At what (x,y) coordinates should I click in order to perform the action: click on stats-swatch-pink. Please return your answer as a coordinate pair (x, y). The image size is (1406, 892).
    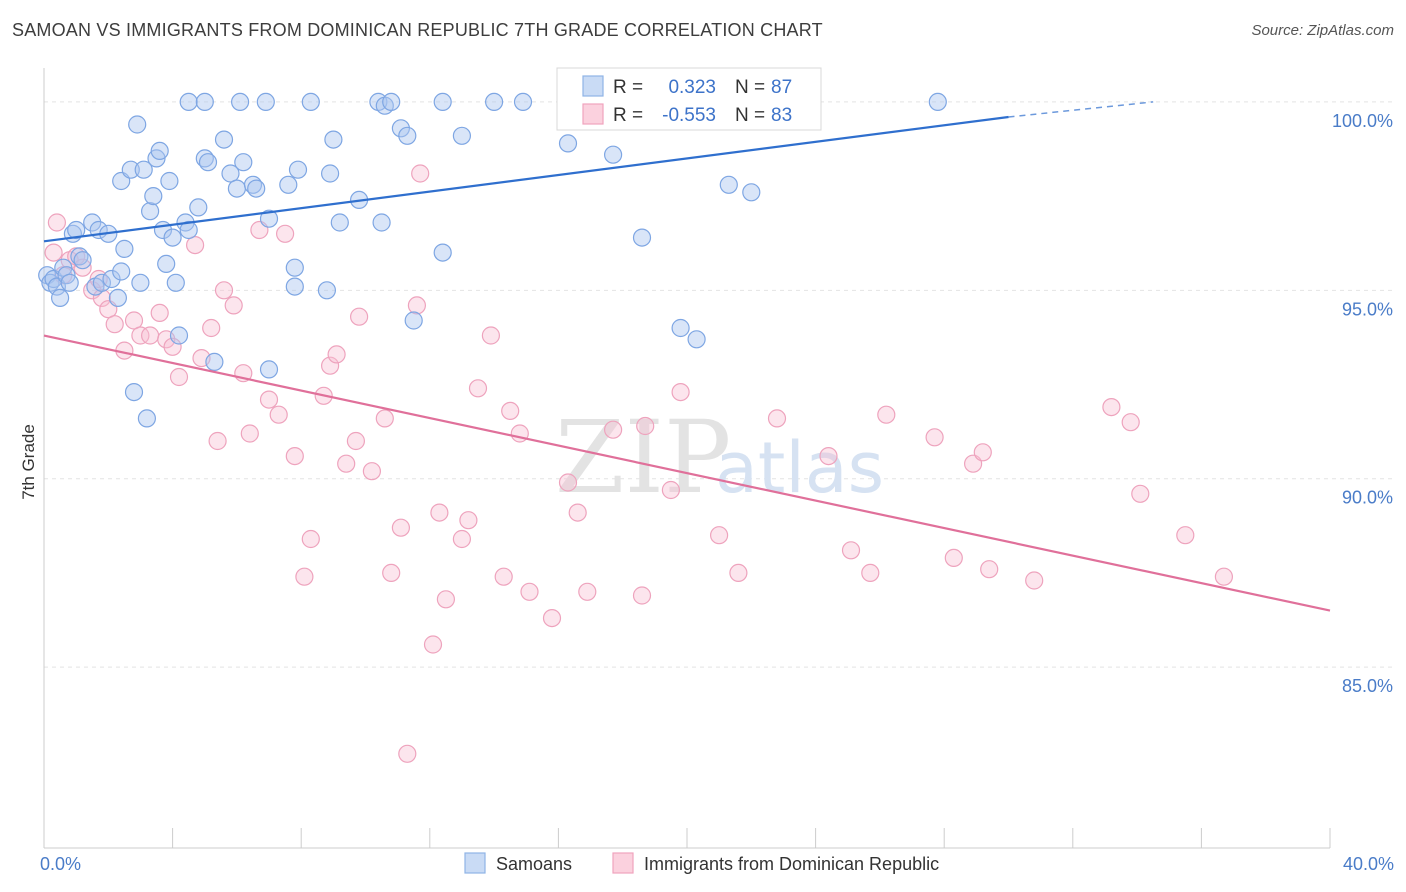
    Looking at the image, I should click on (593, 114).